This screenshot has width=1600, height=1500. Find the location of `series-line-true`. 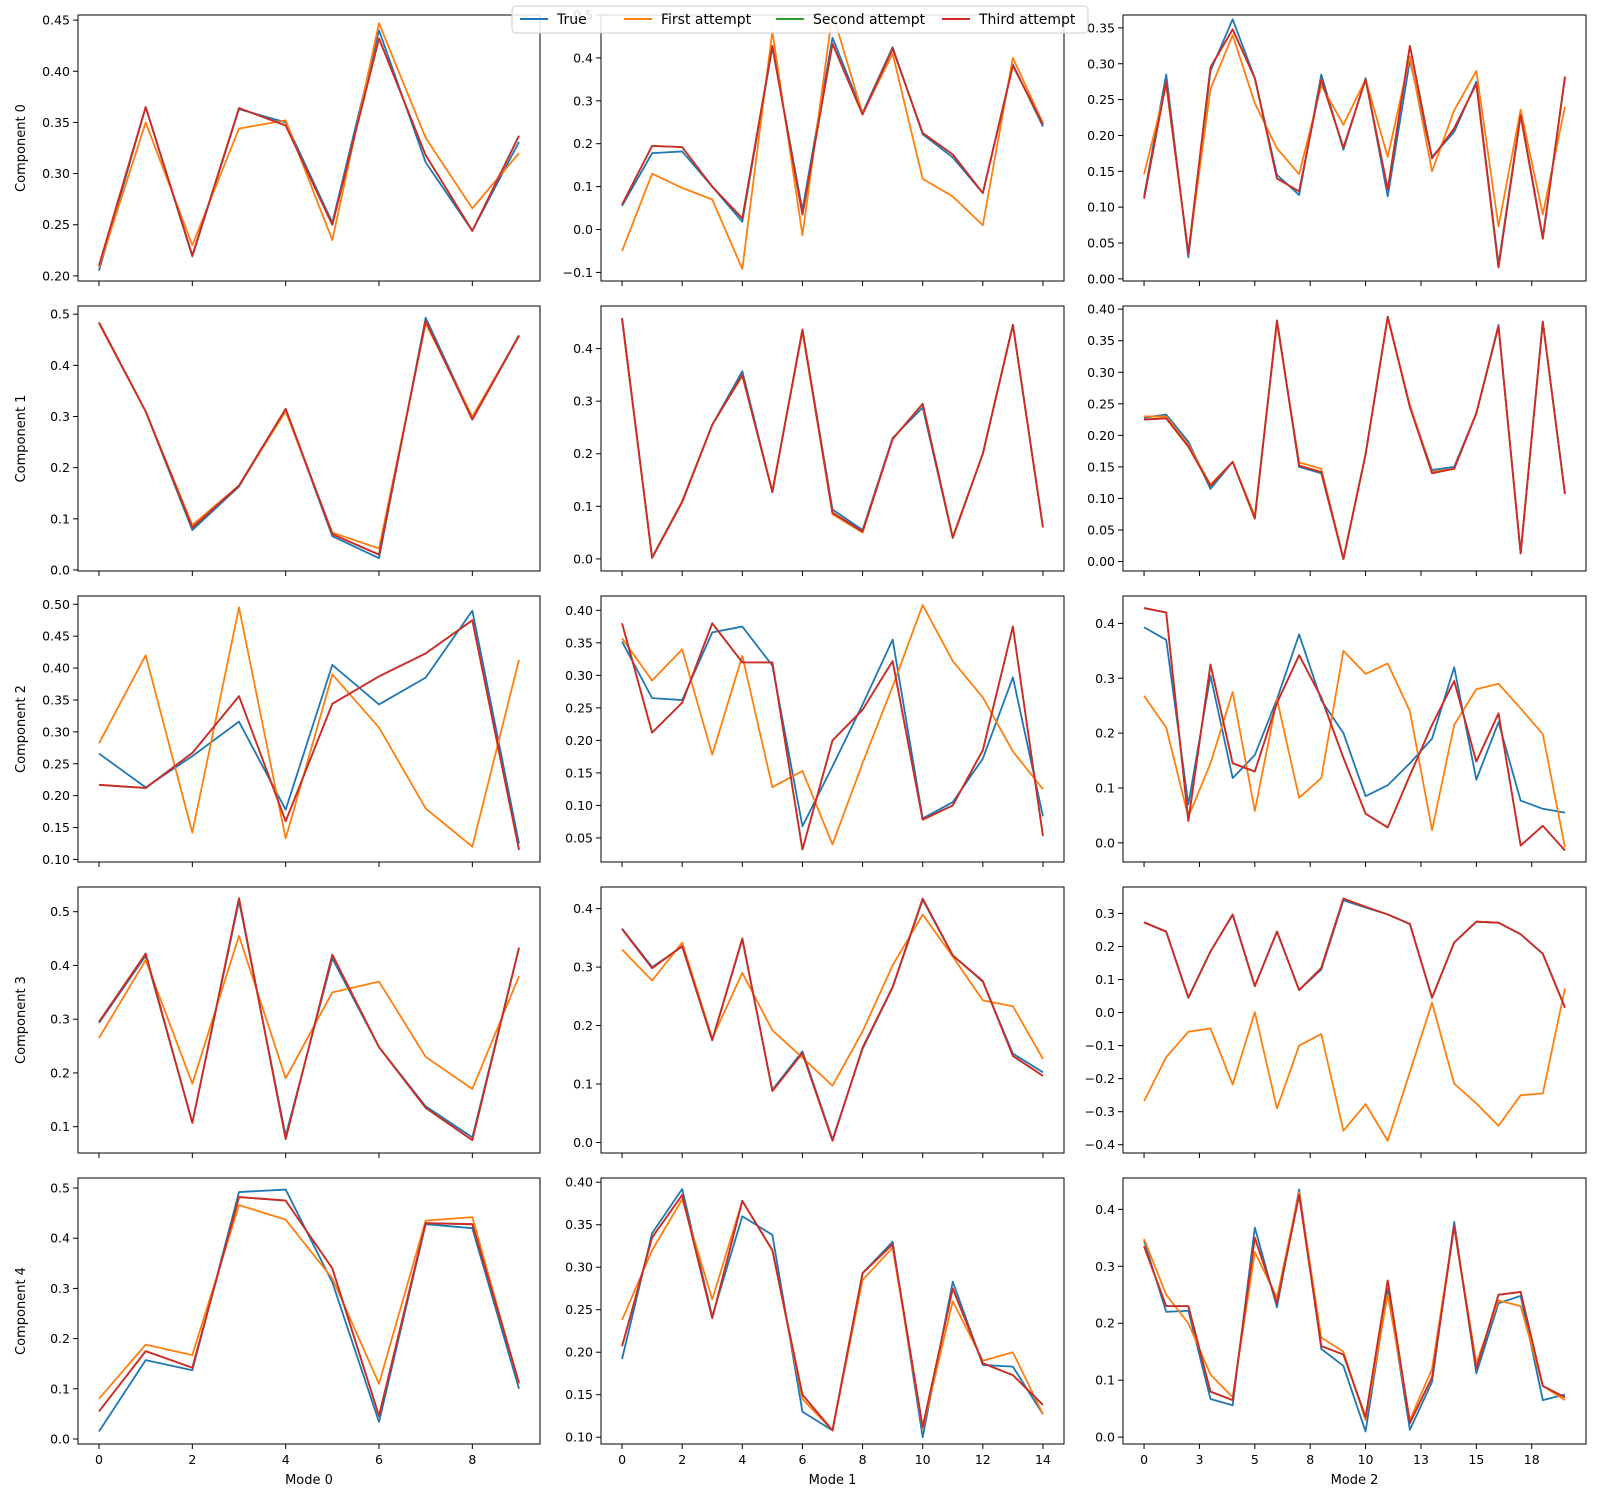

series-line-true is located at coordinates (309, 726).